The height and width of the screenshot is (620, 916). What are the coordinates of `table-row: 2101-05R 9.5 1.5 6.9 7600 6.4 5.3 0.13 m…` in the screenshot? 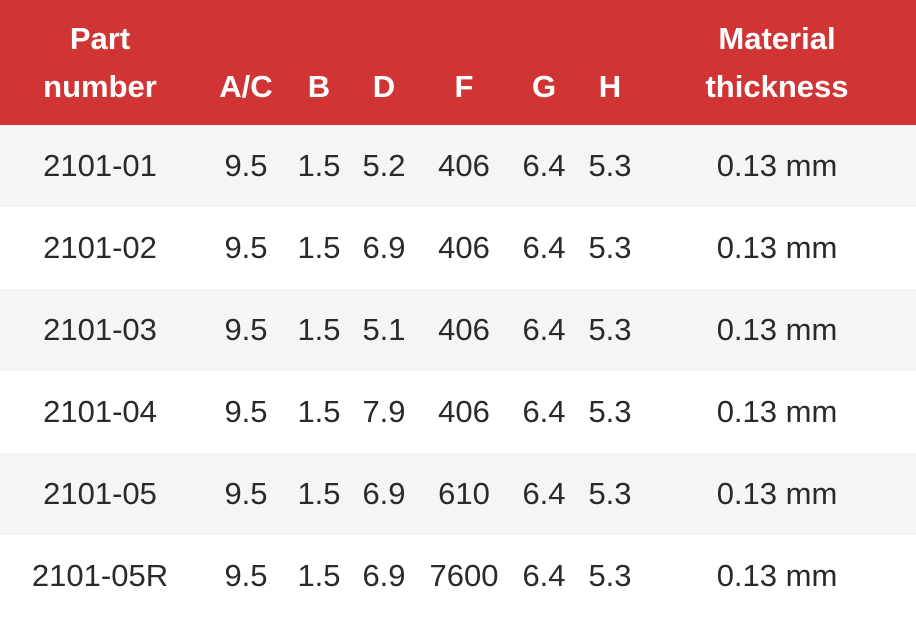 It's located at (458, 576).